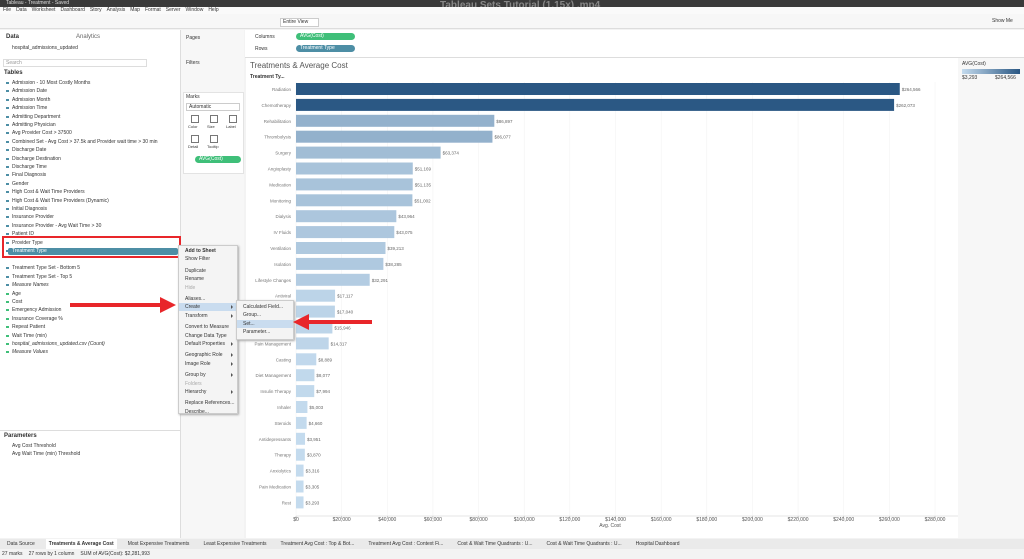 The width and height of the screenshot is (1024, 559). Describe the element at coordinates (13, 37) in the screenshot. I see `data-tab: Data` at that location.